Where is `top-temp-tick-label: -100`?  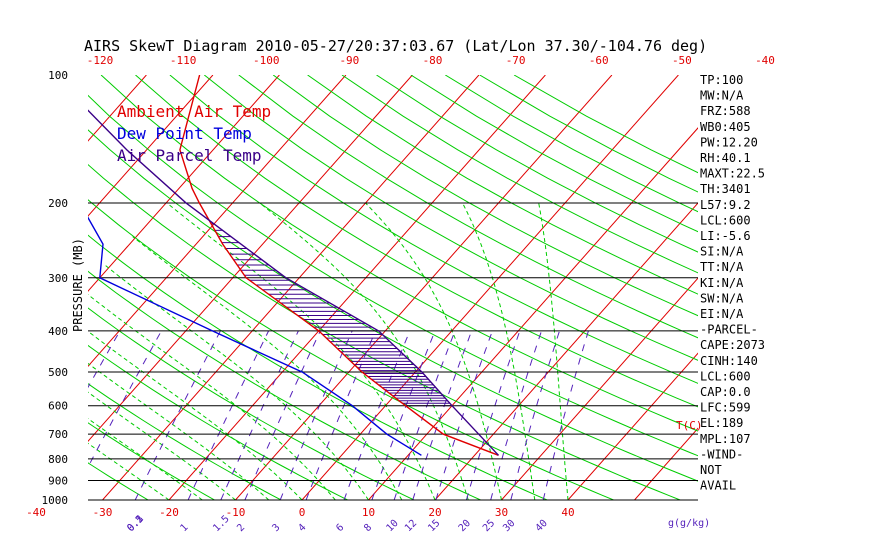
top-temp-tick-label: -100 is located at coordinates (266, 60).